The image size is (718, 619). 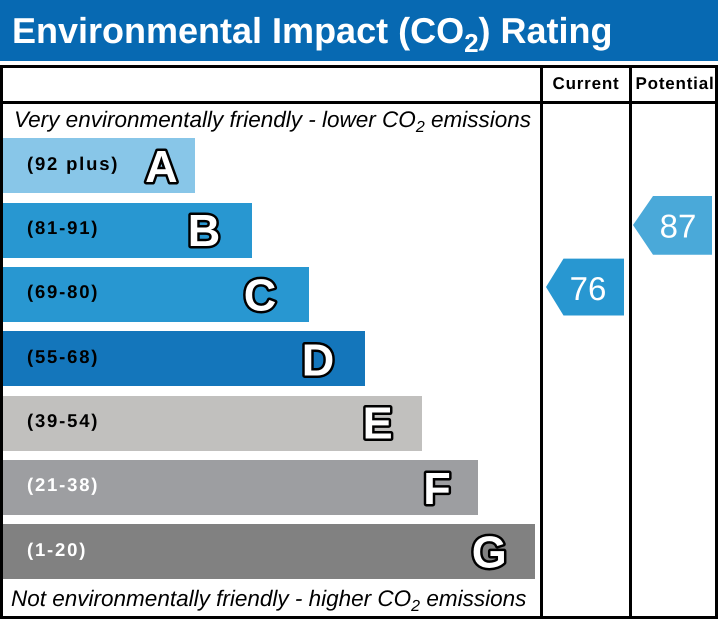 I want to click on svg-text: F, so click(x=437, y=488).